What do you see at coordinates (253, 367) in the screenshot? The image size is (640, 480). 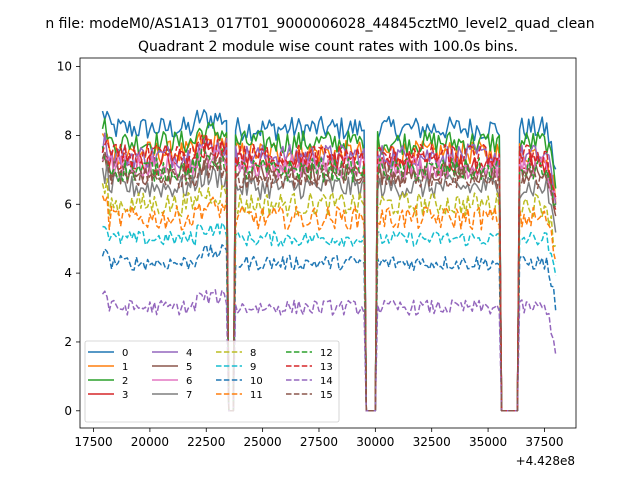 I see `legend-label-9: 9` at bounding box center [253, 367].